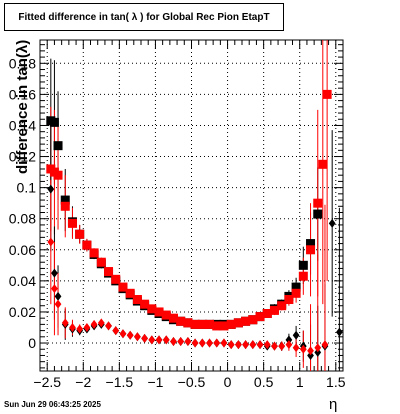 This screenshot has height=414, width=400. I want to click on x-tick-label: 0, so click(228, 382).